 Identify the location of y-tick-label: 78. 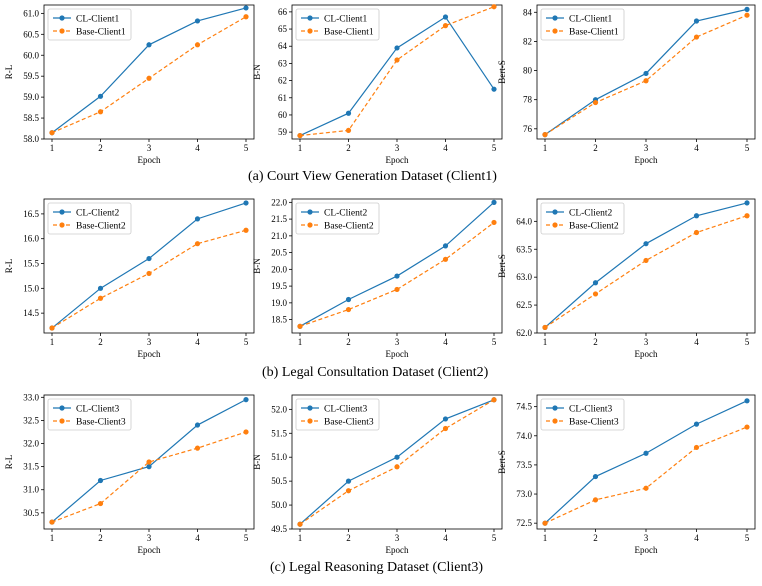
(528, 100).